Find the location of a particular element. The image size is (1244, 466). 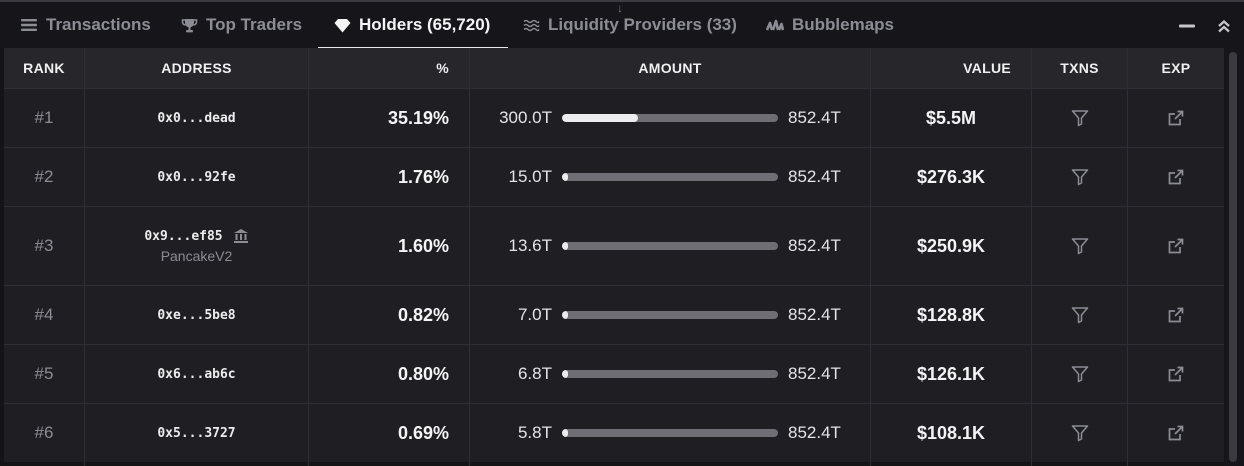

table-row: #2 0x0...92fe 1.76% 15.0T 852.4T $276.3K is located at coordinates (614, 176).